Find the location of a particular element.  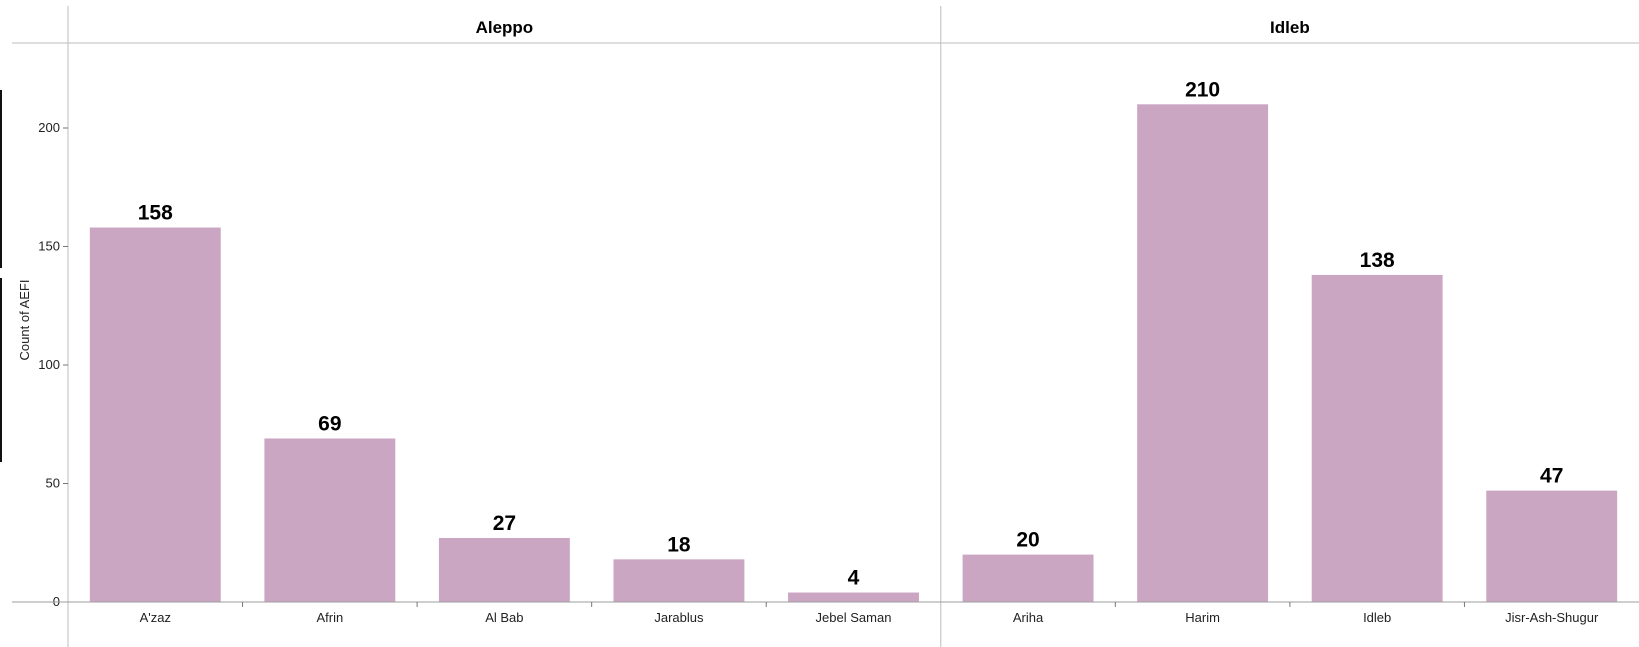

data-label-aleppo-jarablus: 18 is located at coordinates (679, 544).